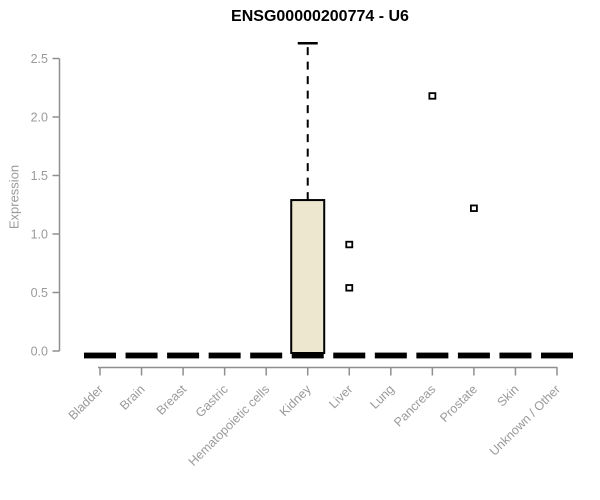 Image resolution: width=600 pixels, height=500 pixels. I want to click on y-tick-label: 1.5, so click(39, 176).